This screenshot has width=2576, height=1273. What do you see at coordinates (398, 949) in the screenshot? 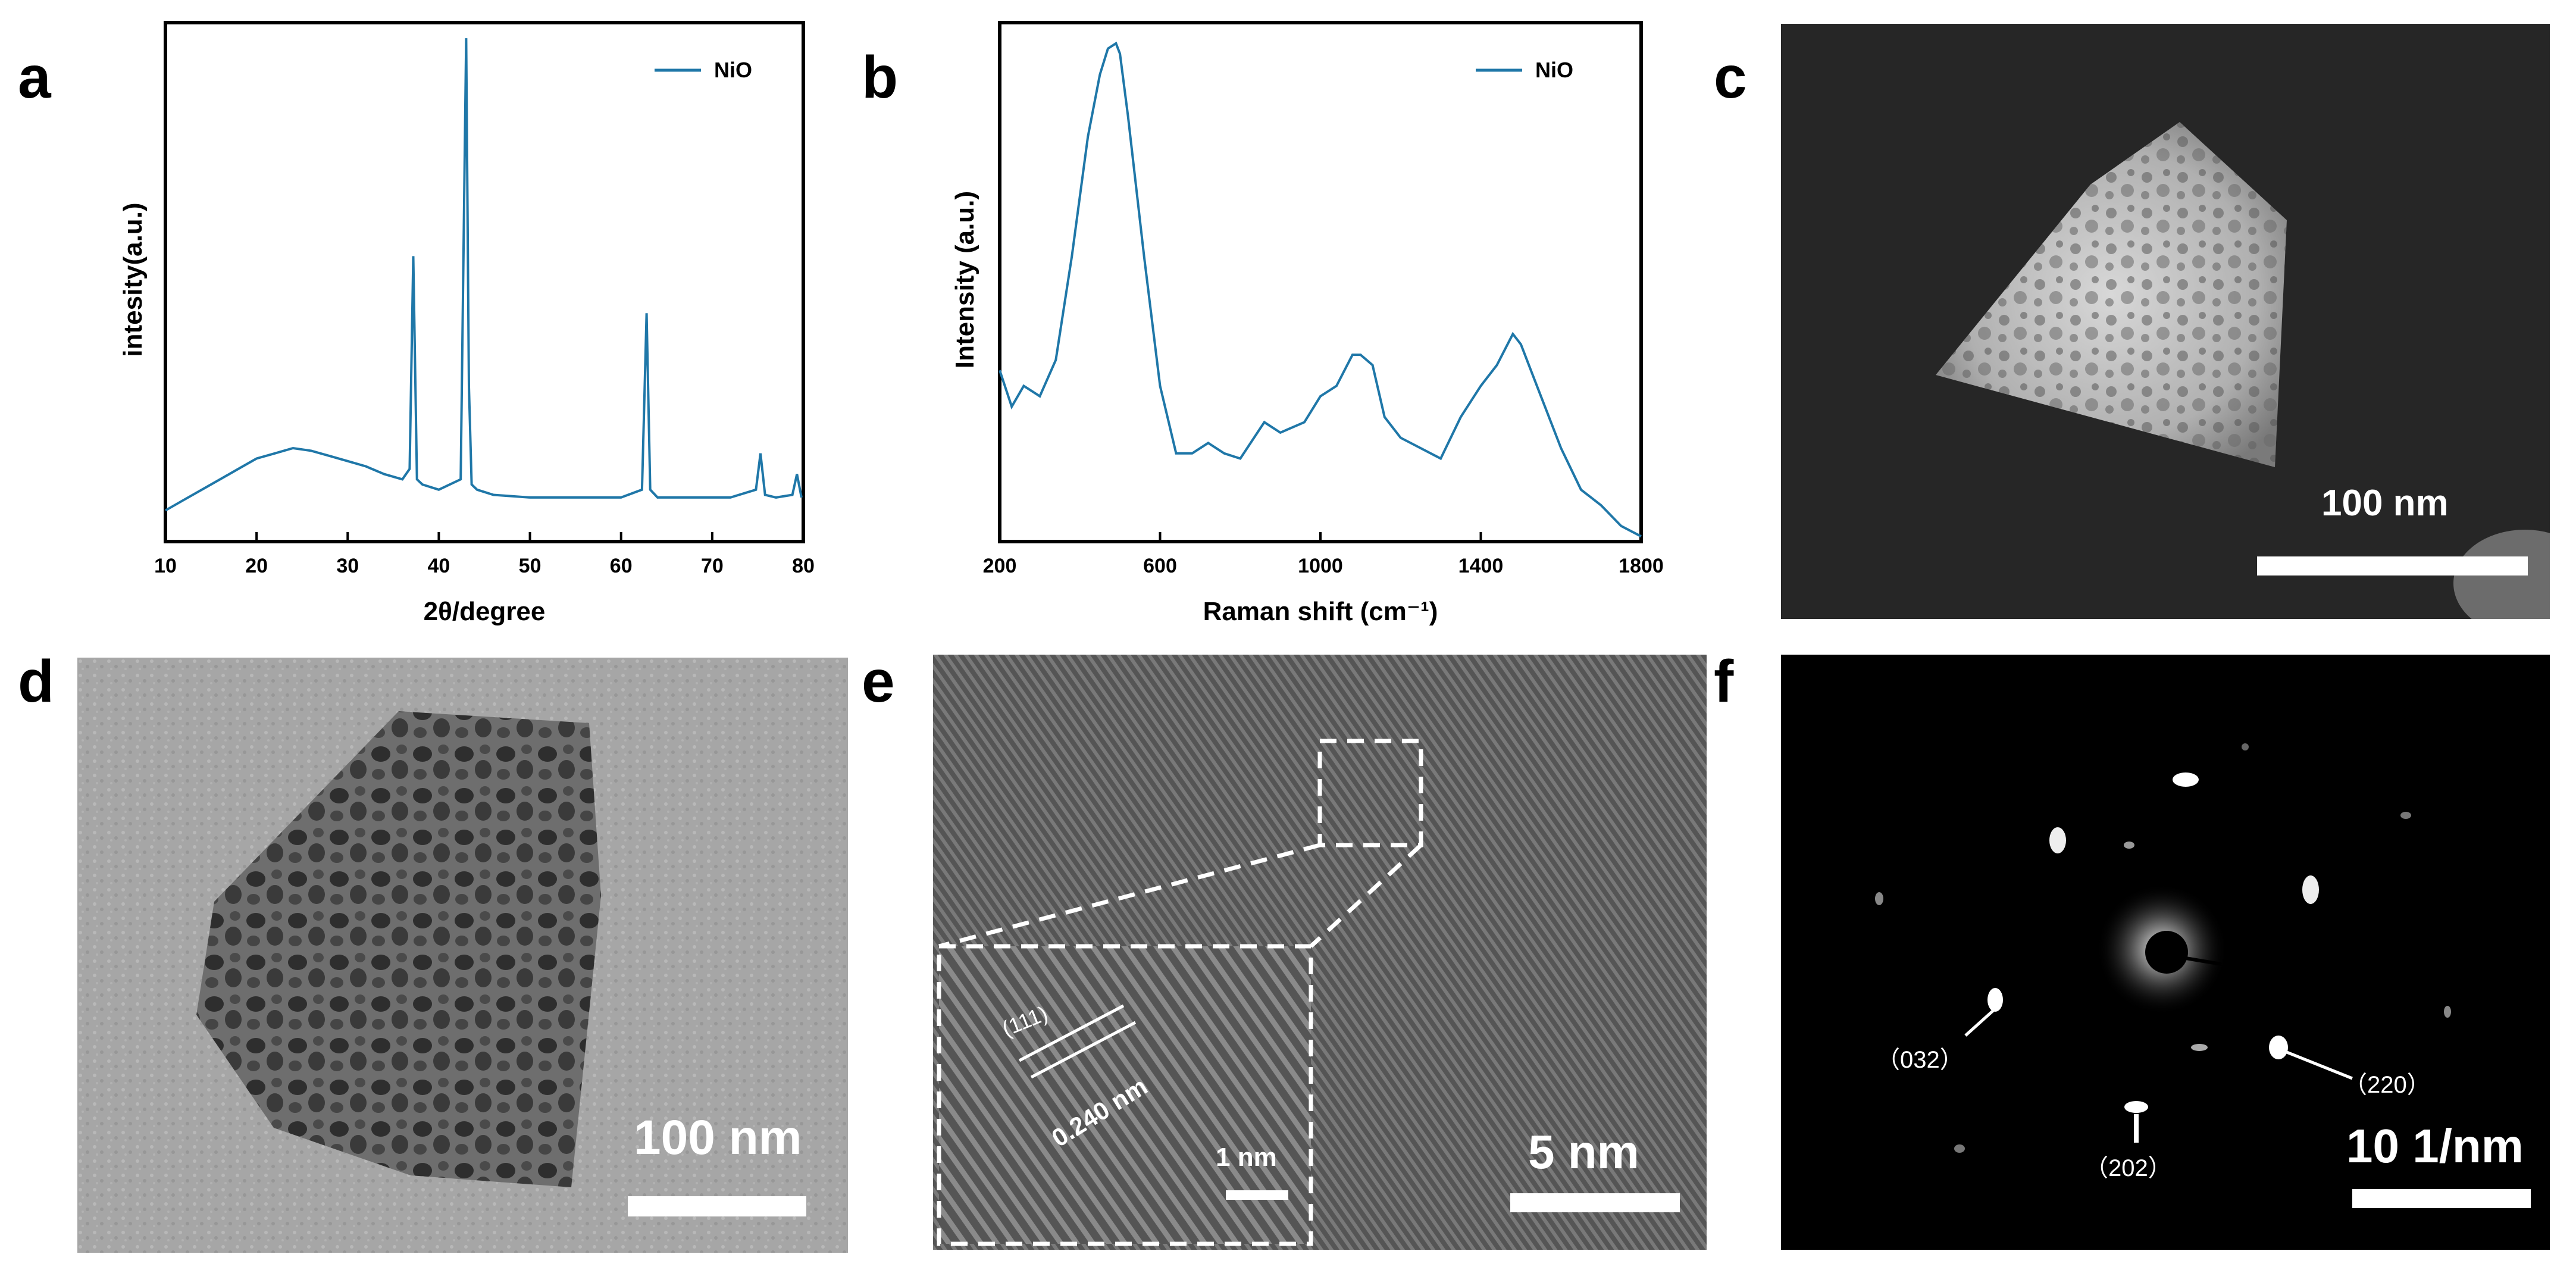
I see `tem-particle` at bounding box center [398, 949].